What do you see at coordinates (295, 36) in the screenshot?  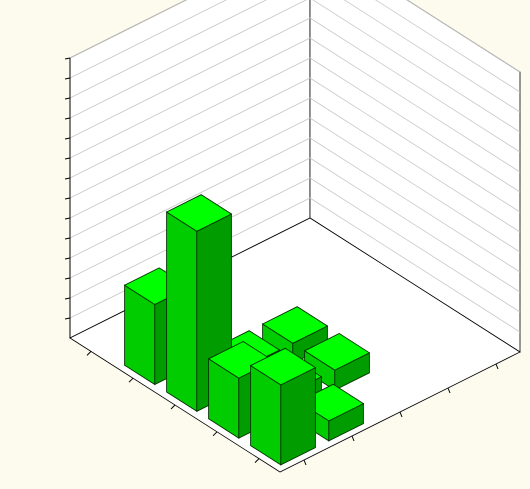 I see `gridline` at bounding box center [295, 36].